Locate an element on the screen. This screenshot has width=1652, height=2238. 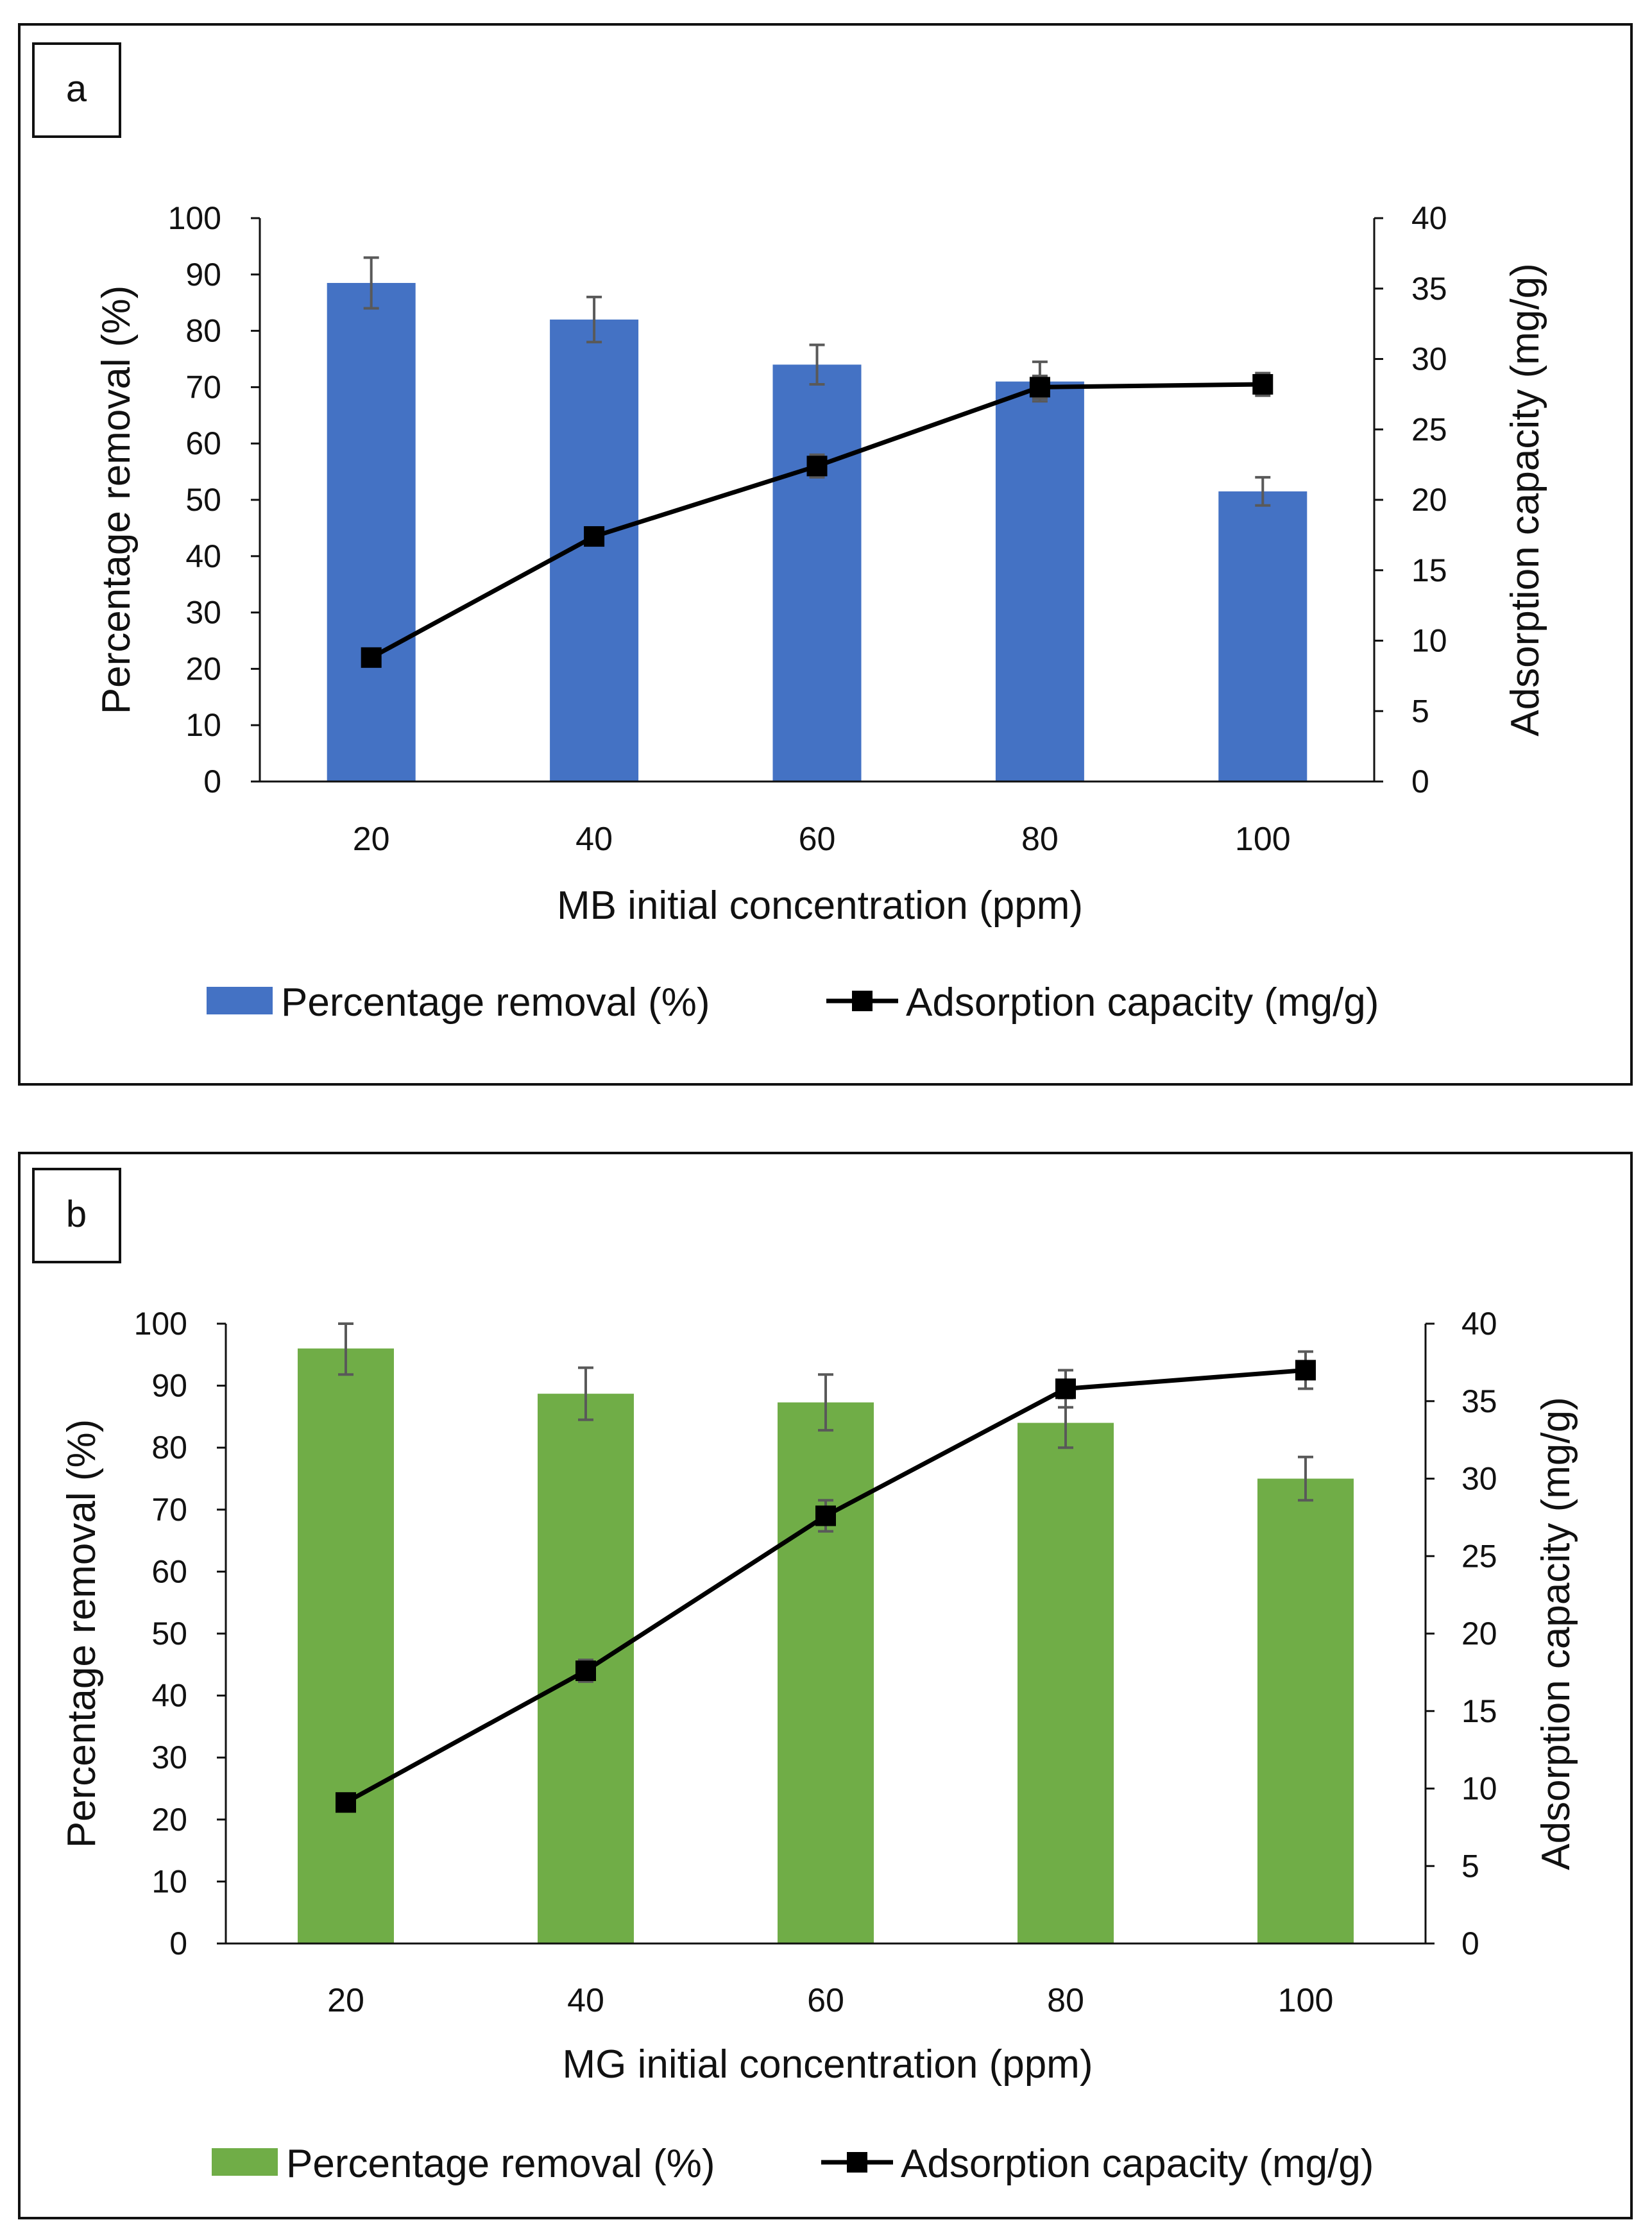
chart-b-legend-marker is located at coordinates (857, 2162).